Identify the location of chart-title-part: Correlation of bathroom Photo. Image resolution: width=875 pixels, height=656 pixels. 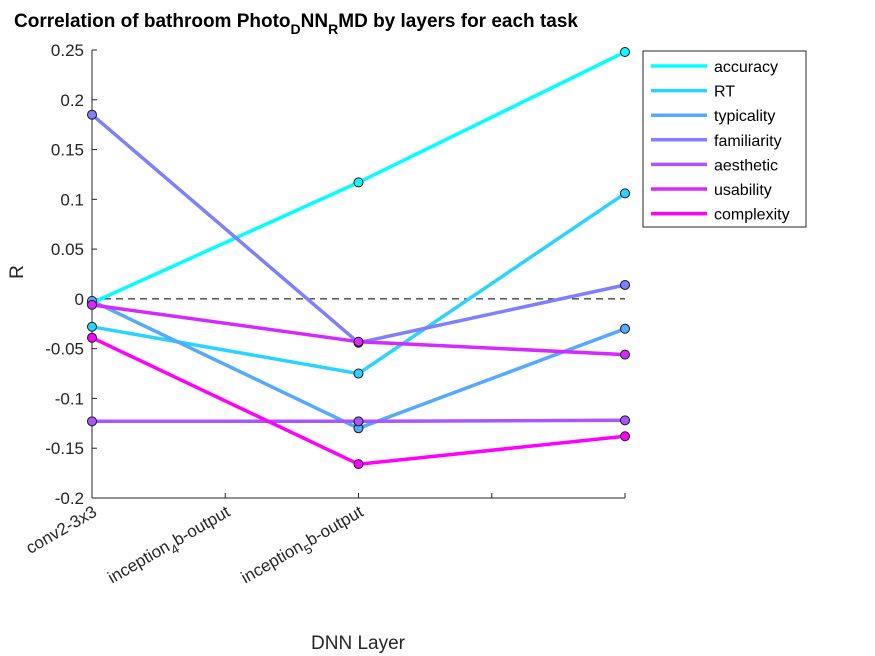
(152, 21).